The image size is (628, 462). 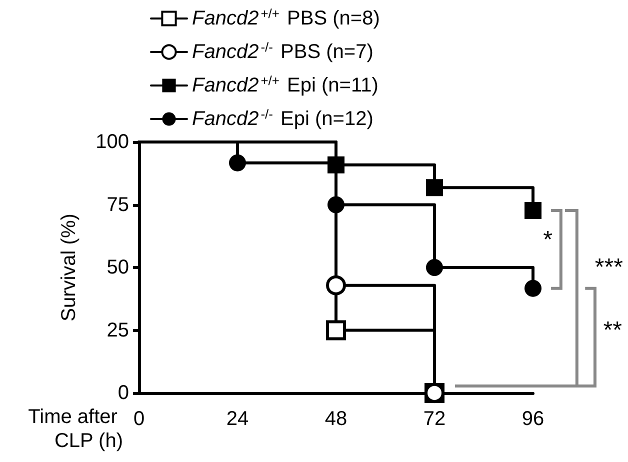 What do you see at coordinates (139, 419) in the screenshot?
I see `x-tick-label: 0` at bounding box center [139, 419].